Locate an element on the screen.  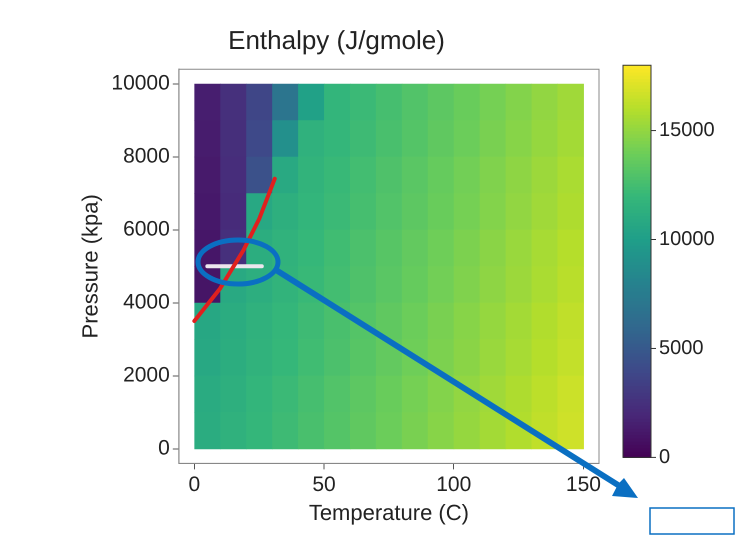
y-tick-label: 6000 is located at coordinates (146, 229).